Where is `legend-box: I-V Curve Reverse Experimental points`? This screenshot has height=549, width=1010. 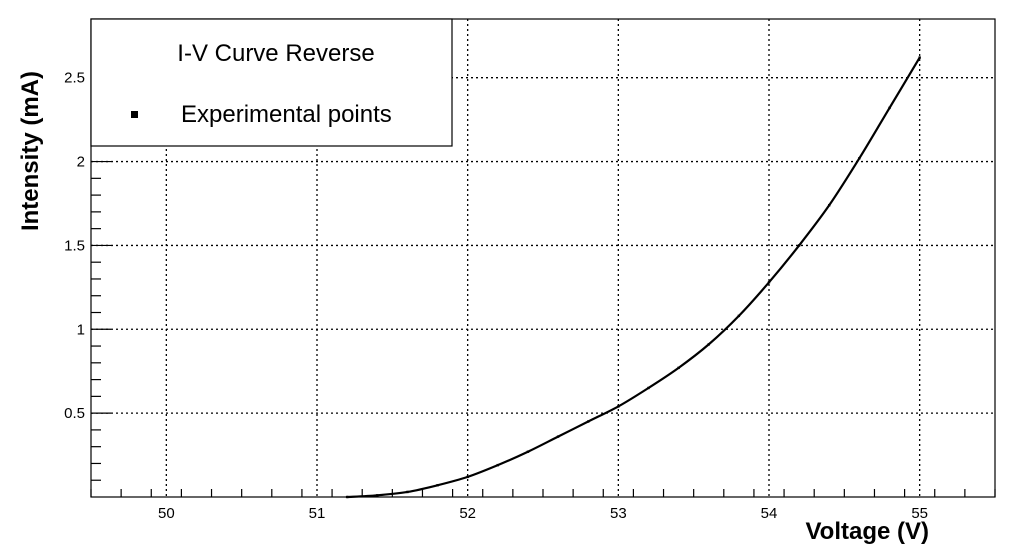
legend-box: I-V Curve Reverse Experimental points is located at coordinates (271, 82).